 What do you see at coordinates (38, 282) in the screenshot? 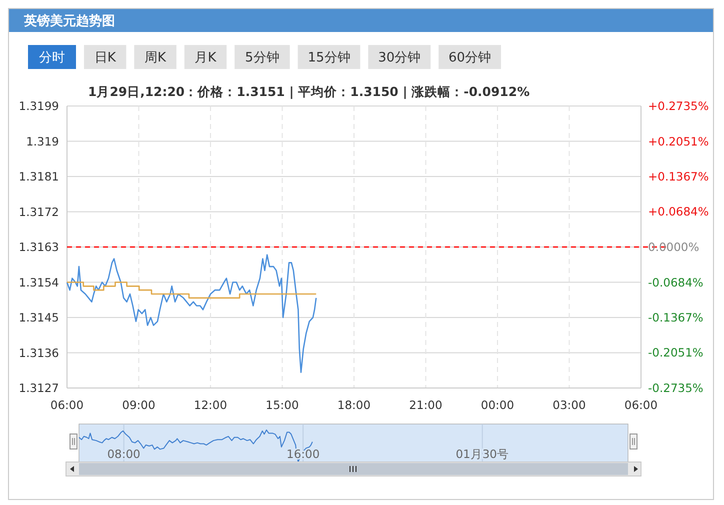
I see `y-tick-label: 1.3154` at bounding box center [38, 282].